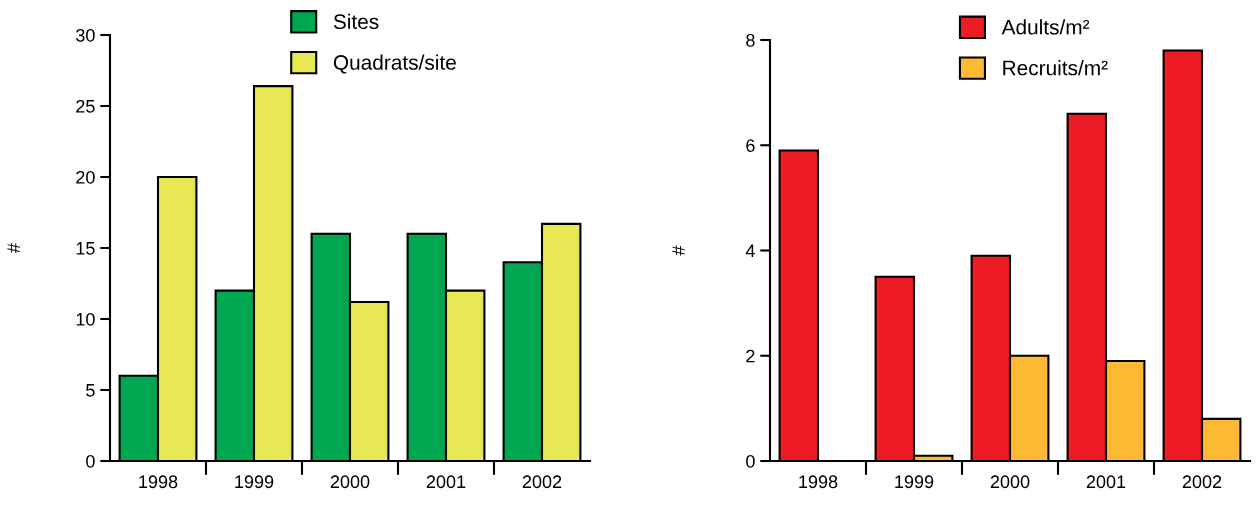 The image size is (1256, 507). I want to click on y-tick-label: 20, so click(85, 177).